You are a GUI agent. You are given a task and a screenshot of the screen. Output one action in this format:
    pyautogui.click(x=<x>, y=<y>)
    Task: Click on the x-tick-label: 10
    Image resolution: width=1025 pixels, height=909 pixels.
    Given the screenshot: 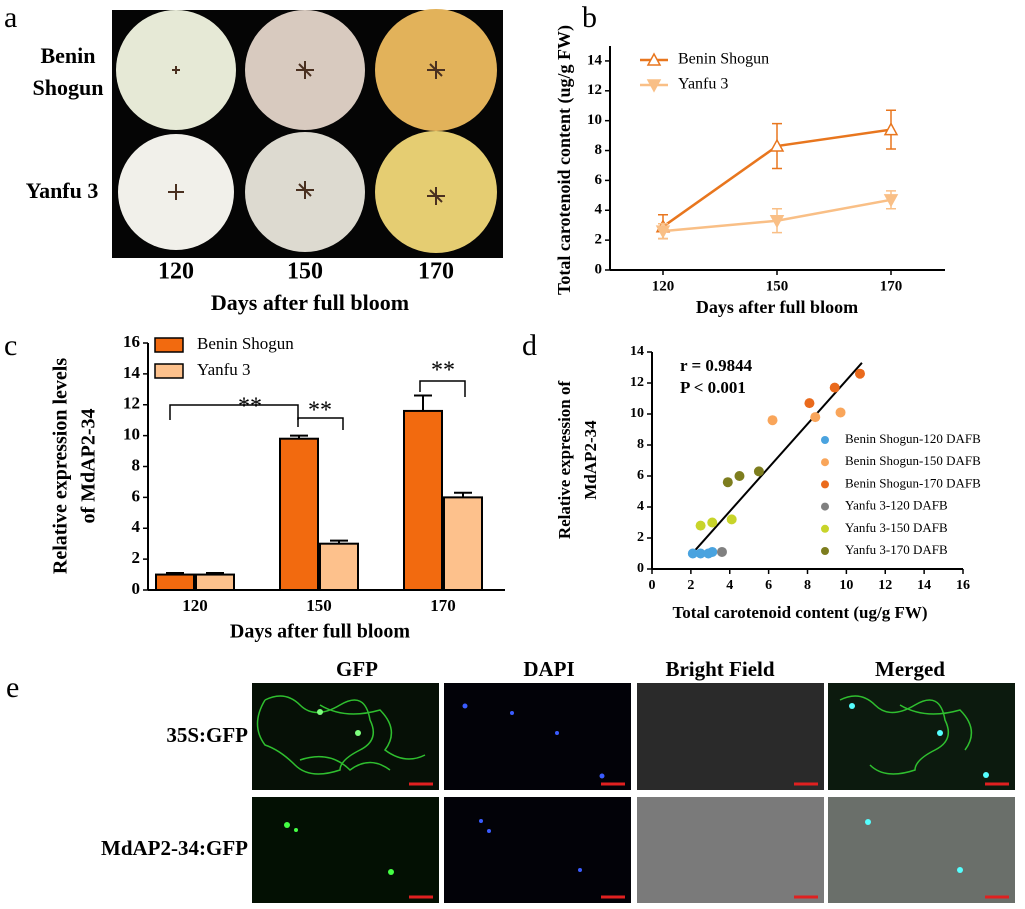 What is the action you would take?
    pyautogui.click(x=846, y=585)
    